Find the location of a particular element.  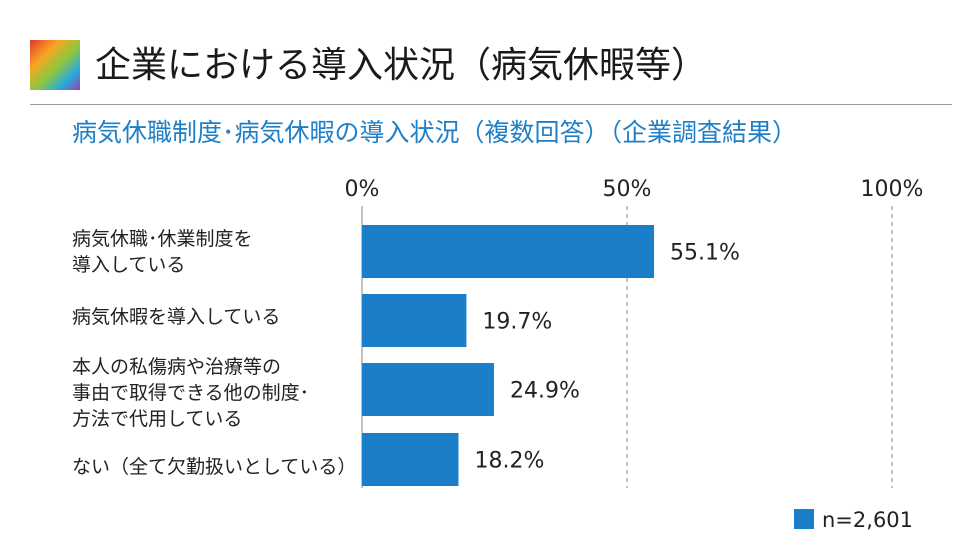

category-label-2-0: 本人の私傷病や治療等の is located at coordinates (176, 367).